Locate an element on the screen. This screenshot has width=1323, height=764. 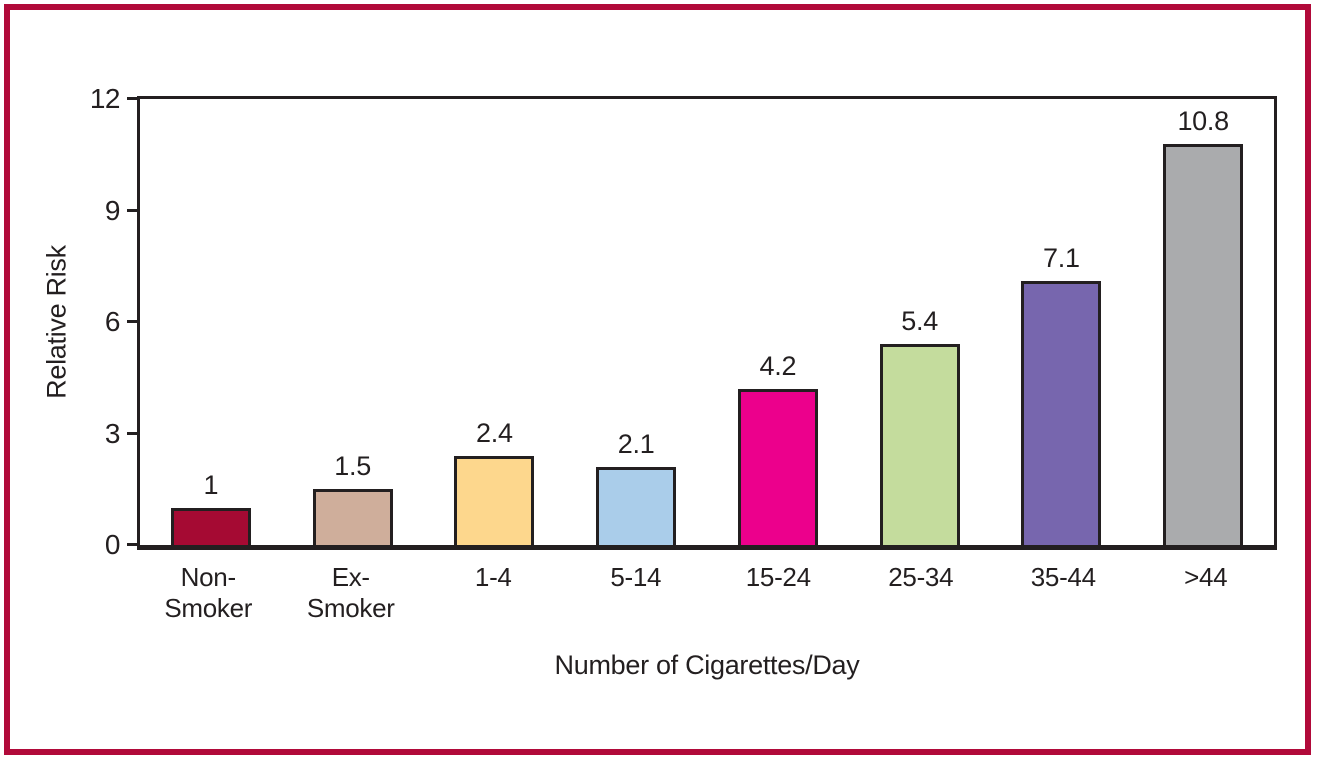
bar-value-label: 2.4 is located at coordinates (494, 432).